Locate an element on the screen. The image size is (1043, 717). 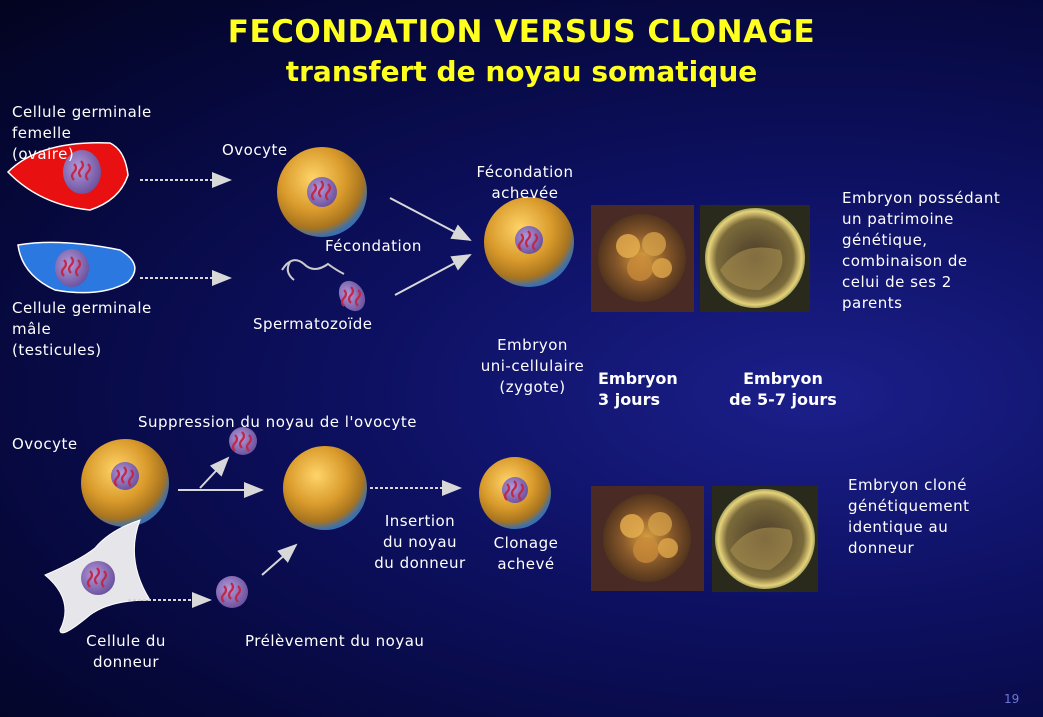
spermatozoid is located at coordinates (323, 285).